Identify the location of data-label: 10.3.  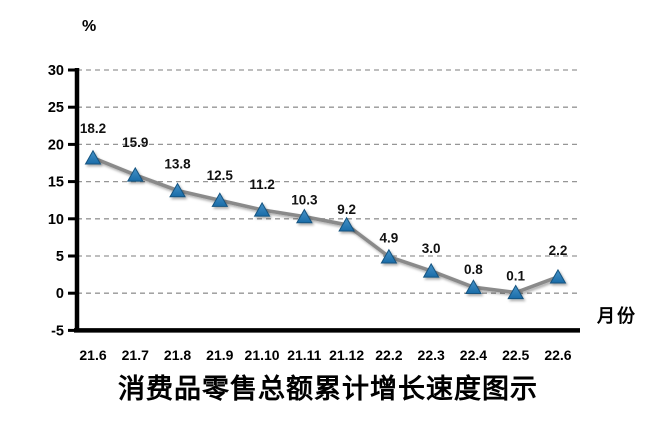
(304, 200).